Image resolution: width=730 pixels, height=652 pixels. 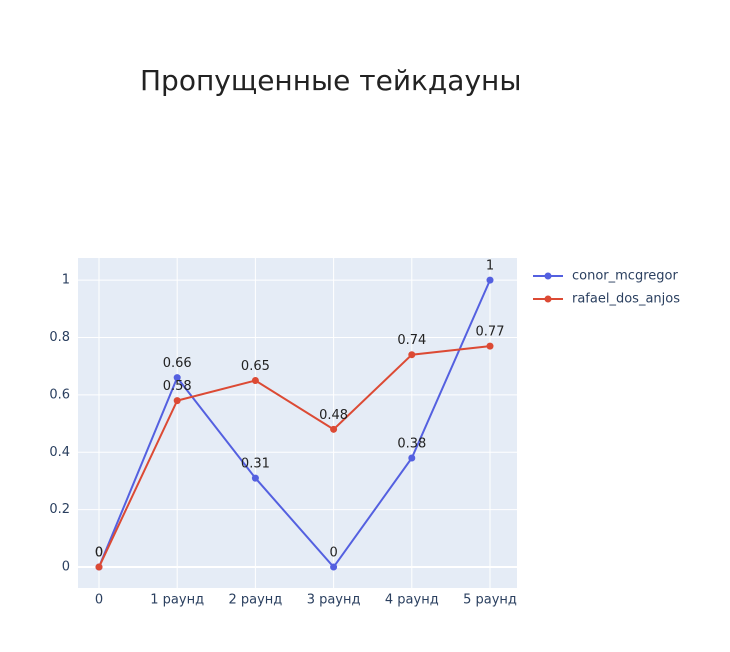 I want to click on x-tick-label: 4 раунд, so click(x=412, y=600).